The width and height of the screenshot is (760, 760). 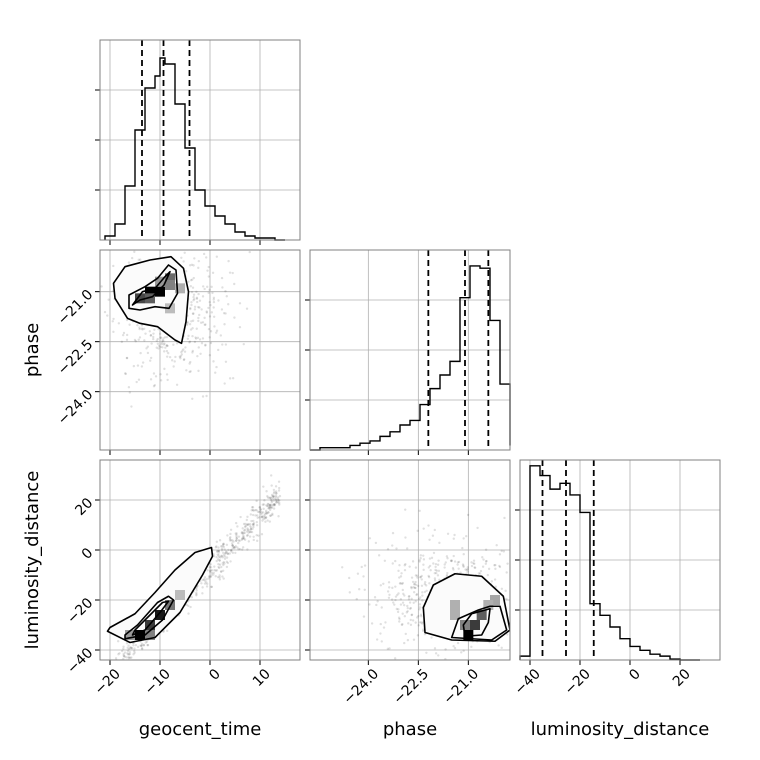 I want to click on contour-line, so click(x=466, y=607).